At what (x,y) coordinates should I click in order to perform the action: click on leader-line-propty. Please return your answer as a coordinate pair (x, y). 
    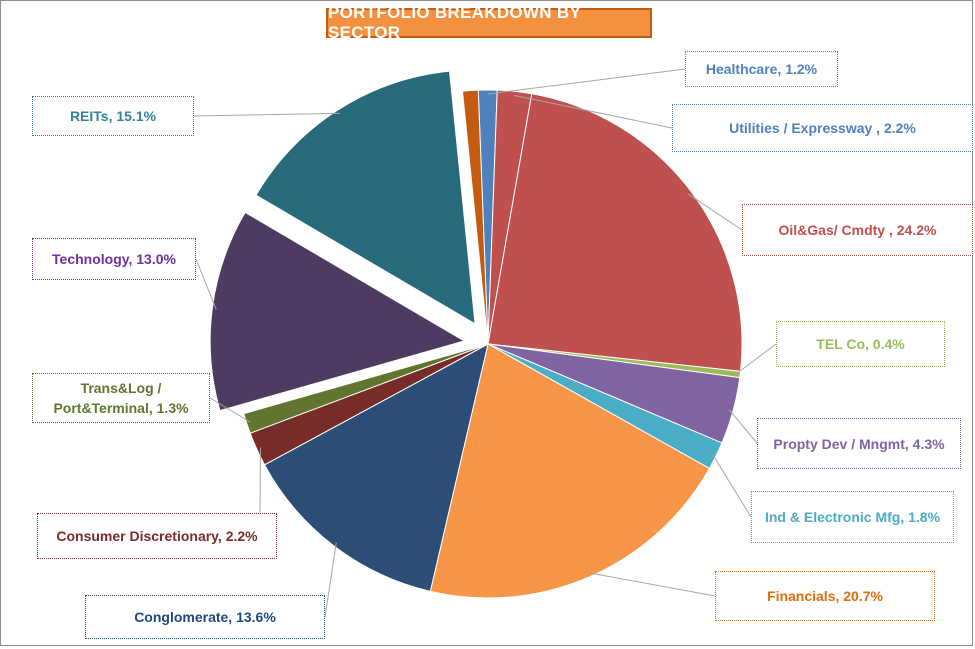
    Looking at the image, I should click on (743, 426).